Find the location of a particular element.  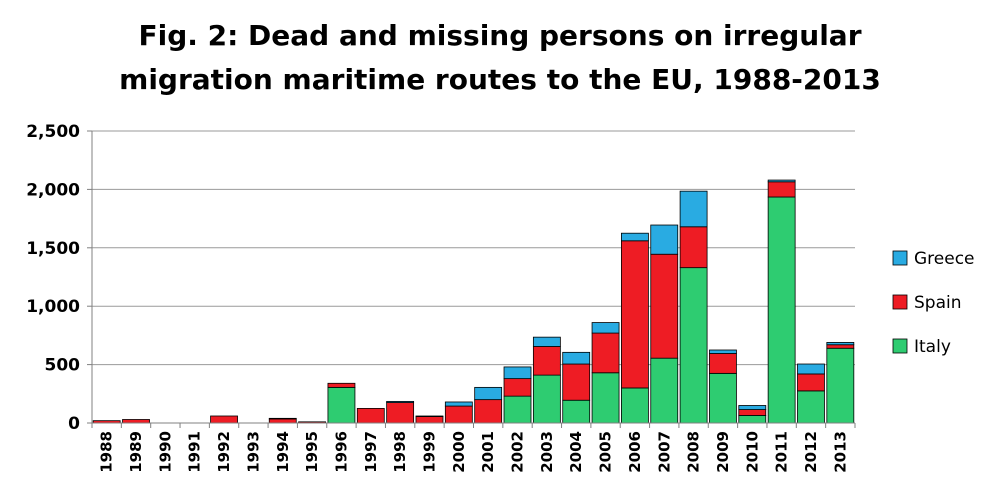

bar-spain-1996 is located at coordinates (341, 385).